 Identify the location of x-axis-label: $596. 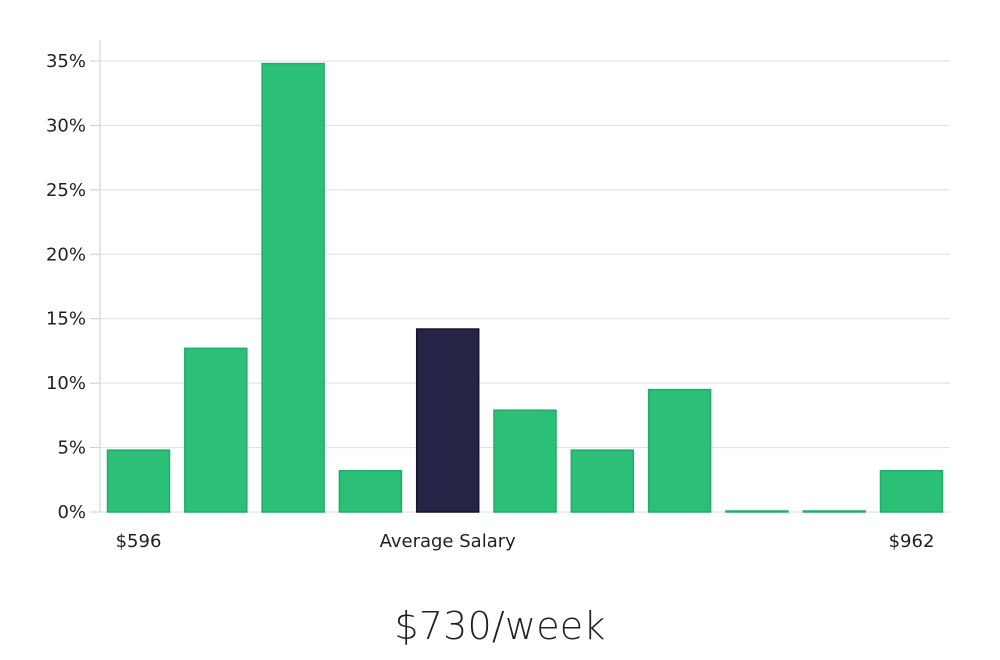
(139, 541).